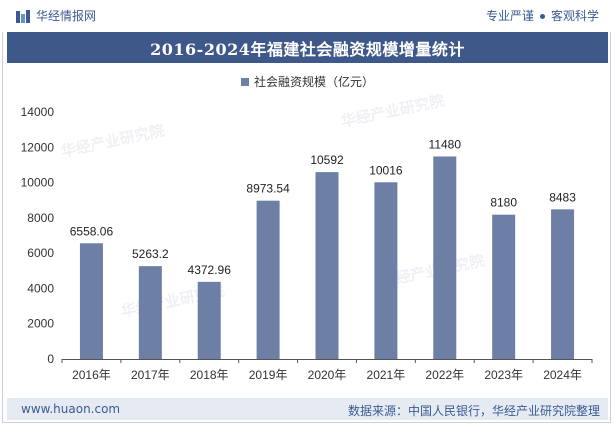 The image size is (615, 427). Describe the element at coordinates (40, 288) in the screenshot. I see `y-tick-label: 4000` at that location.